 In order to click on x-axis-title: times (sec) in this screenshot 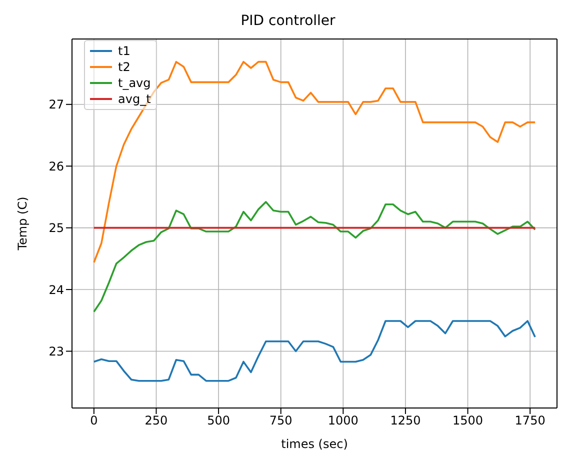, I will do `click(314, 444)`.